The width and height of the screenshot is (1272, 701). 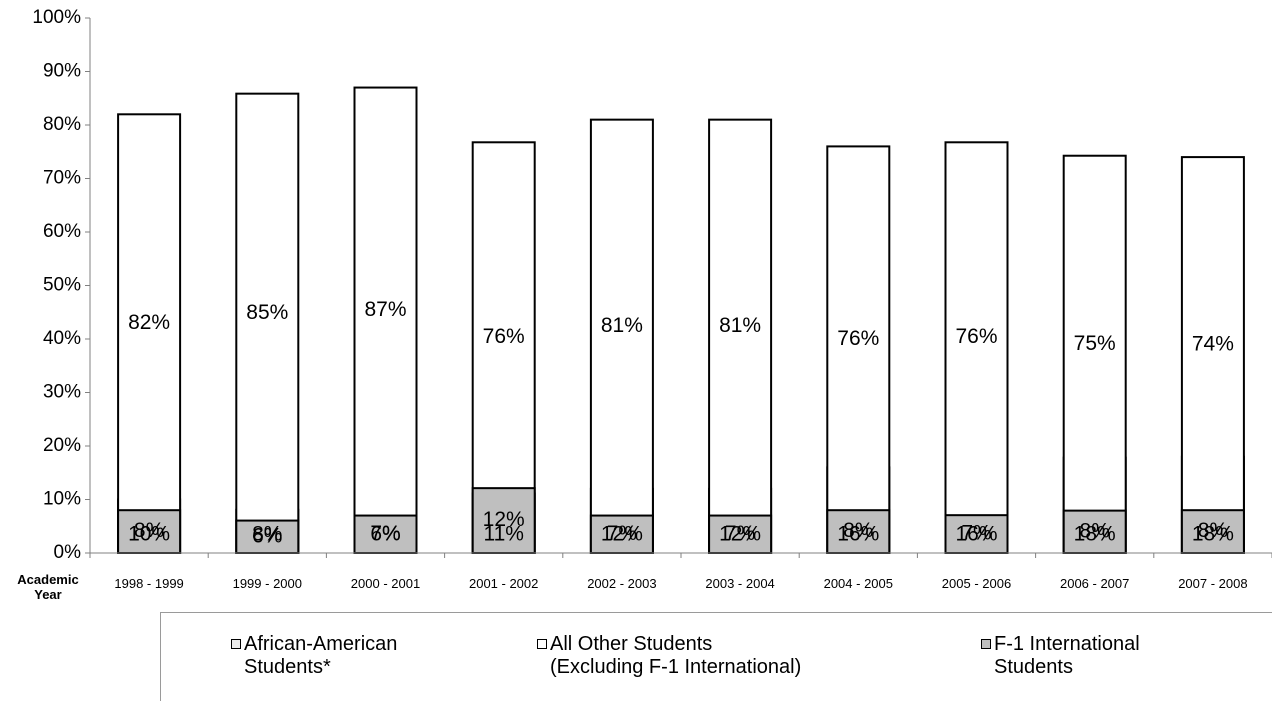 I want to click on legend-swatch-f1-international, so click(x=986, y=644).